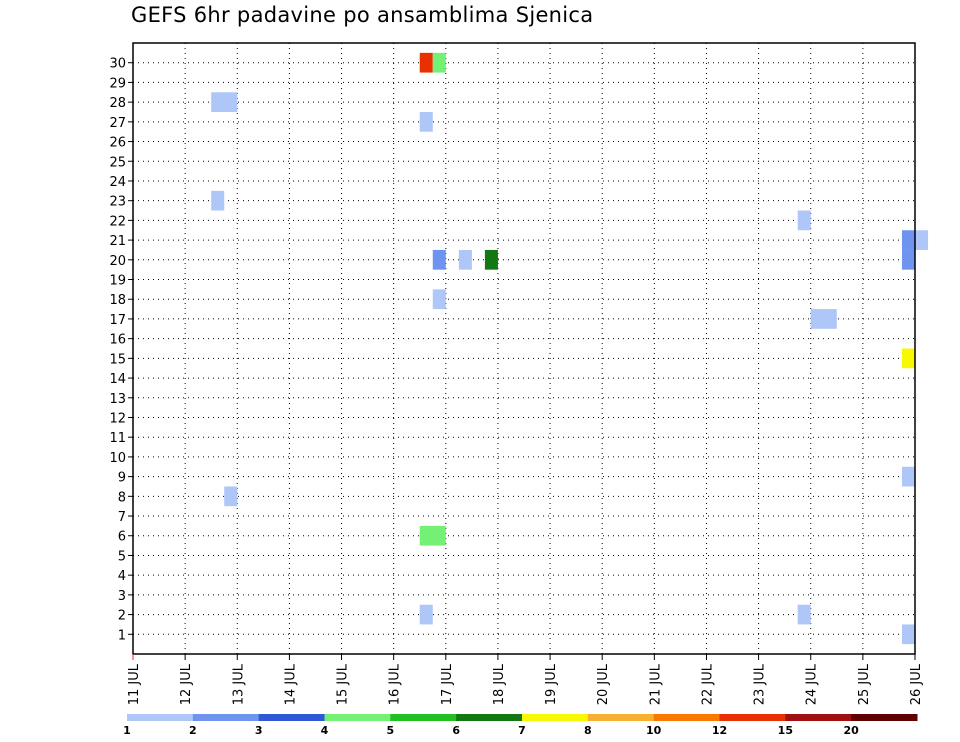  What do you see at coordinates (456, 730) in the screenshot?
I see `colorbar-label: 6` at bounding box center [456, 730].